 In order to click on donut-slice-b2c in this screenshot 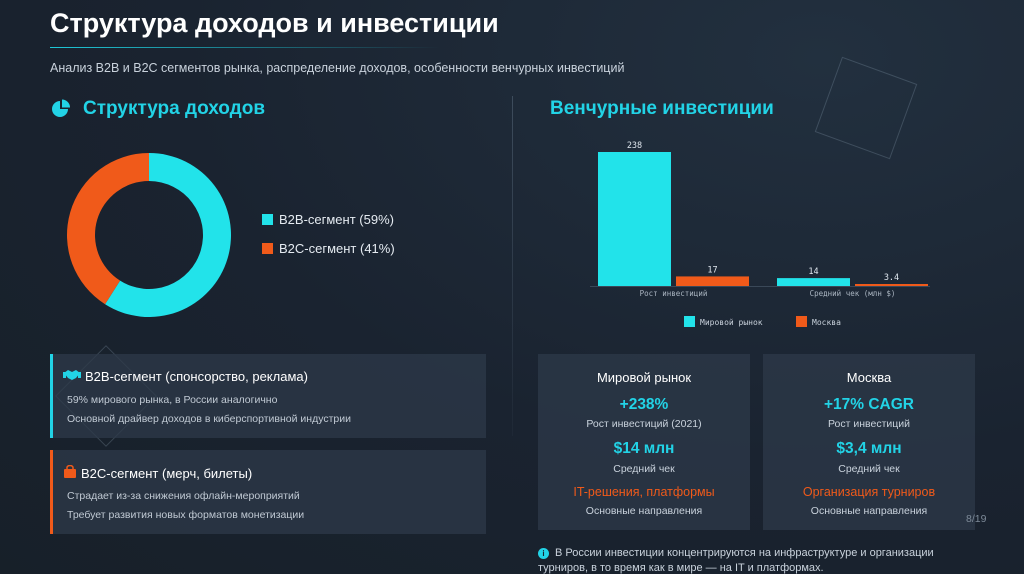, I will do `click(108, 229)`.